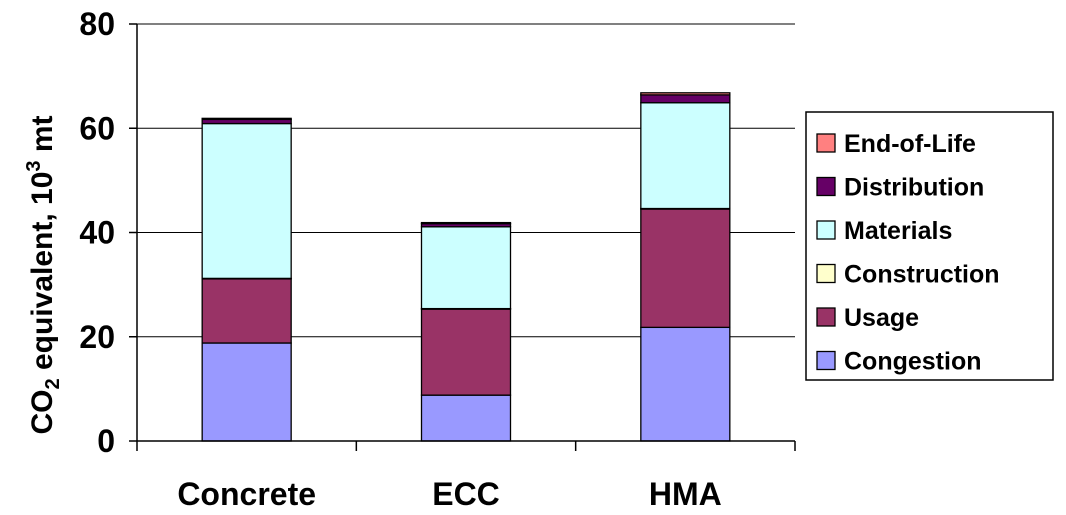 The image size is (1066, 515). I want to click on bar-hma-congestion, so click(685, 384).